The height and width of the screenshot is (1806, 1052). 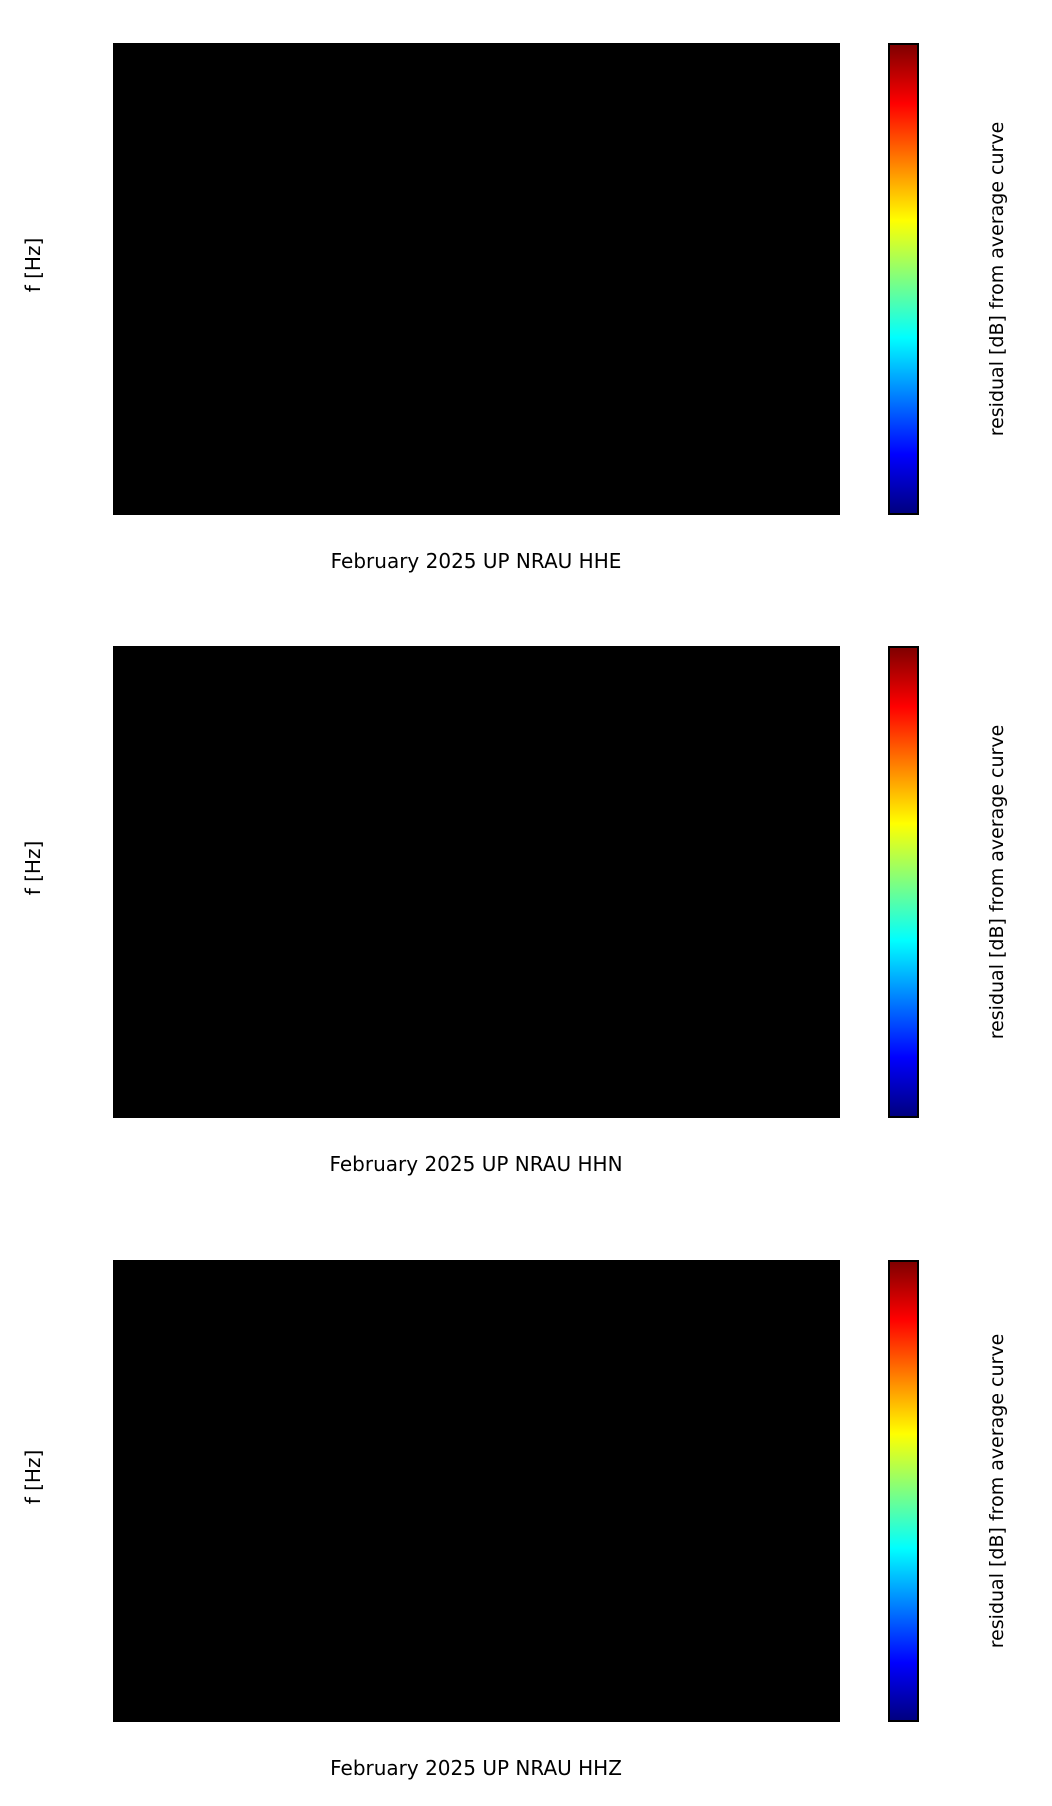 What do you see at coordinates (476, 1164) in the screenshot?
I see `x-axis-label: February 2025 UP NRAU HHN` at bounding box center [476, 1164].